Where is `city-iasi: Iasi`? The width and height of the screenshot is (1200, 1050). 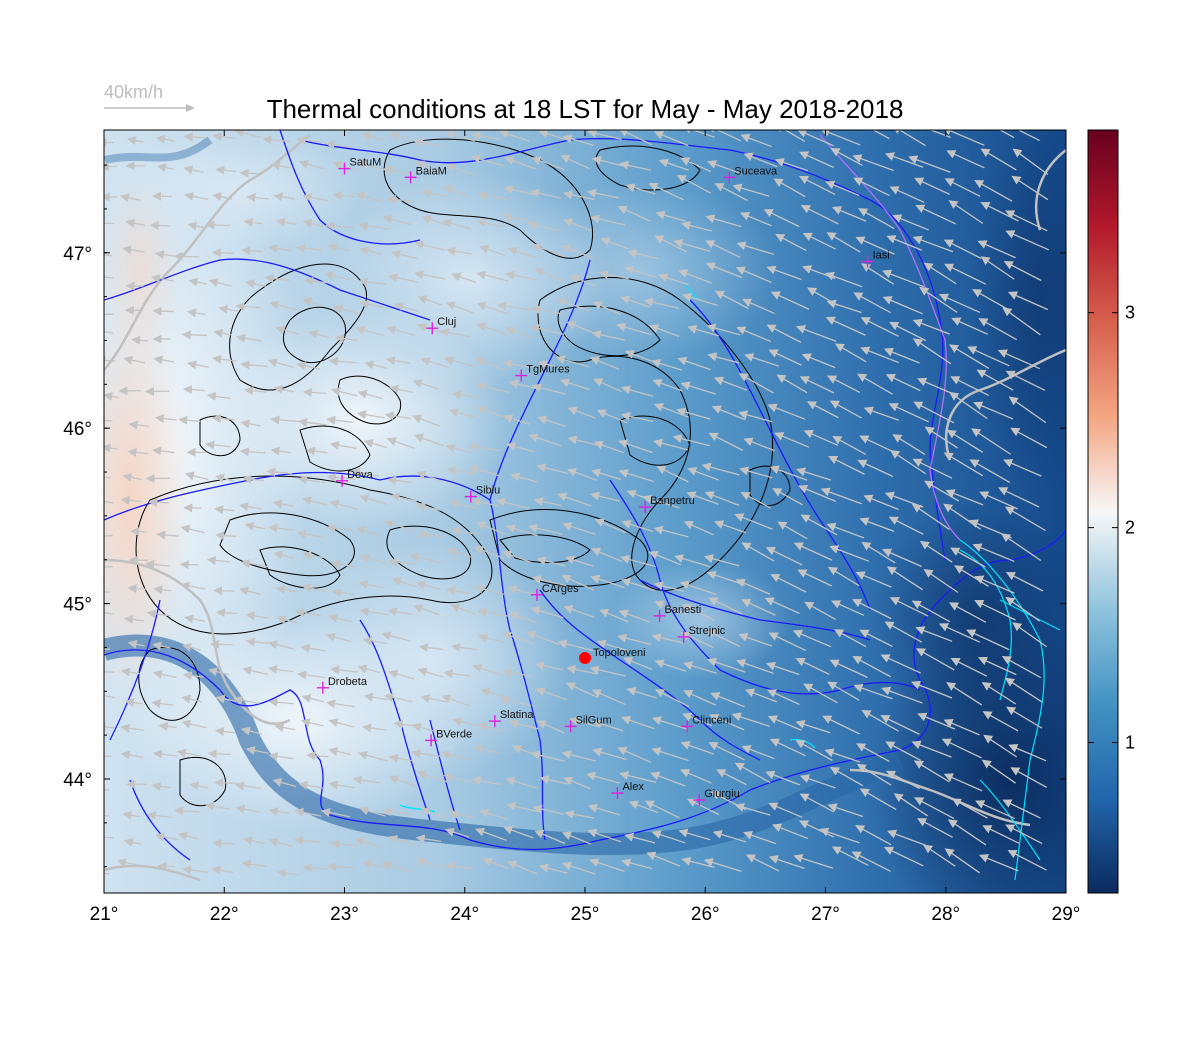
city-iasi: Iasi is located at coordinates (875, 259).